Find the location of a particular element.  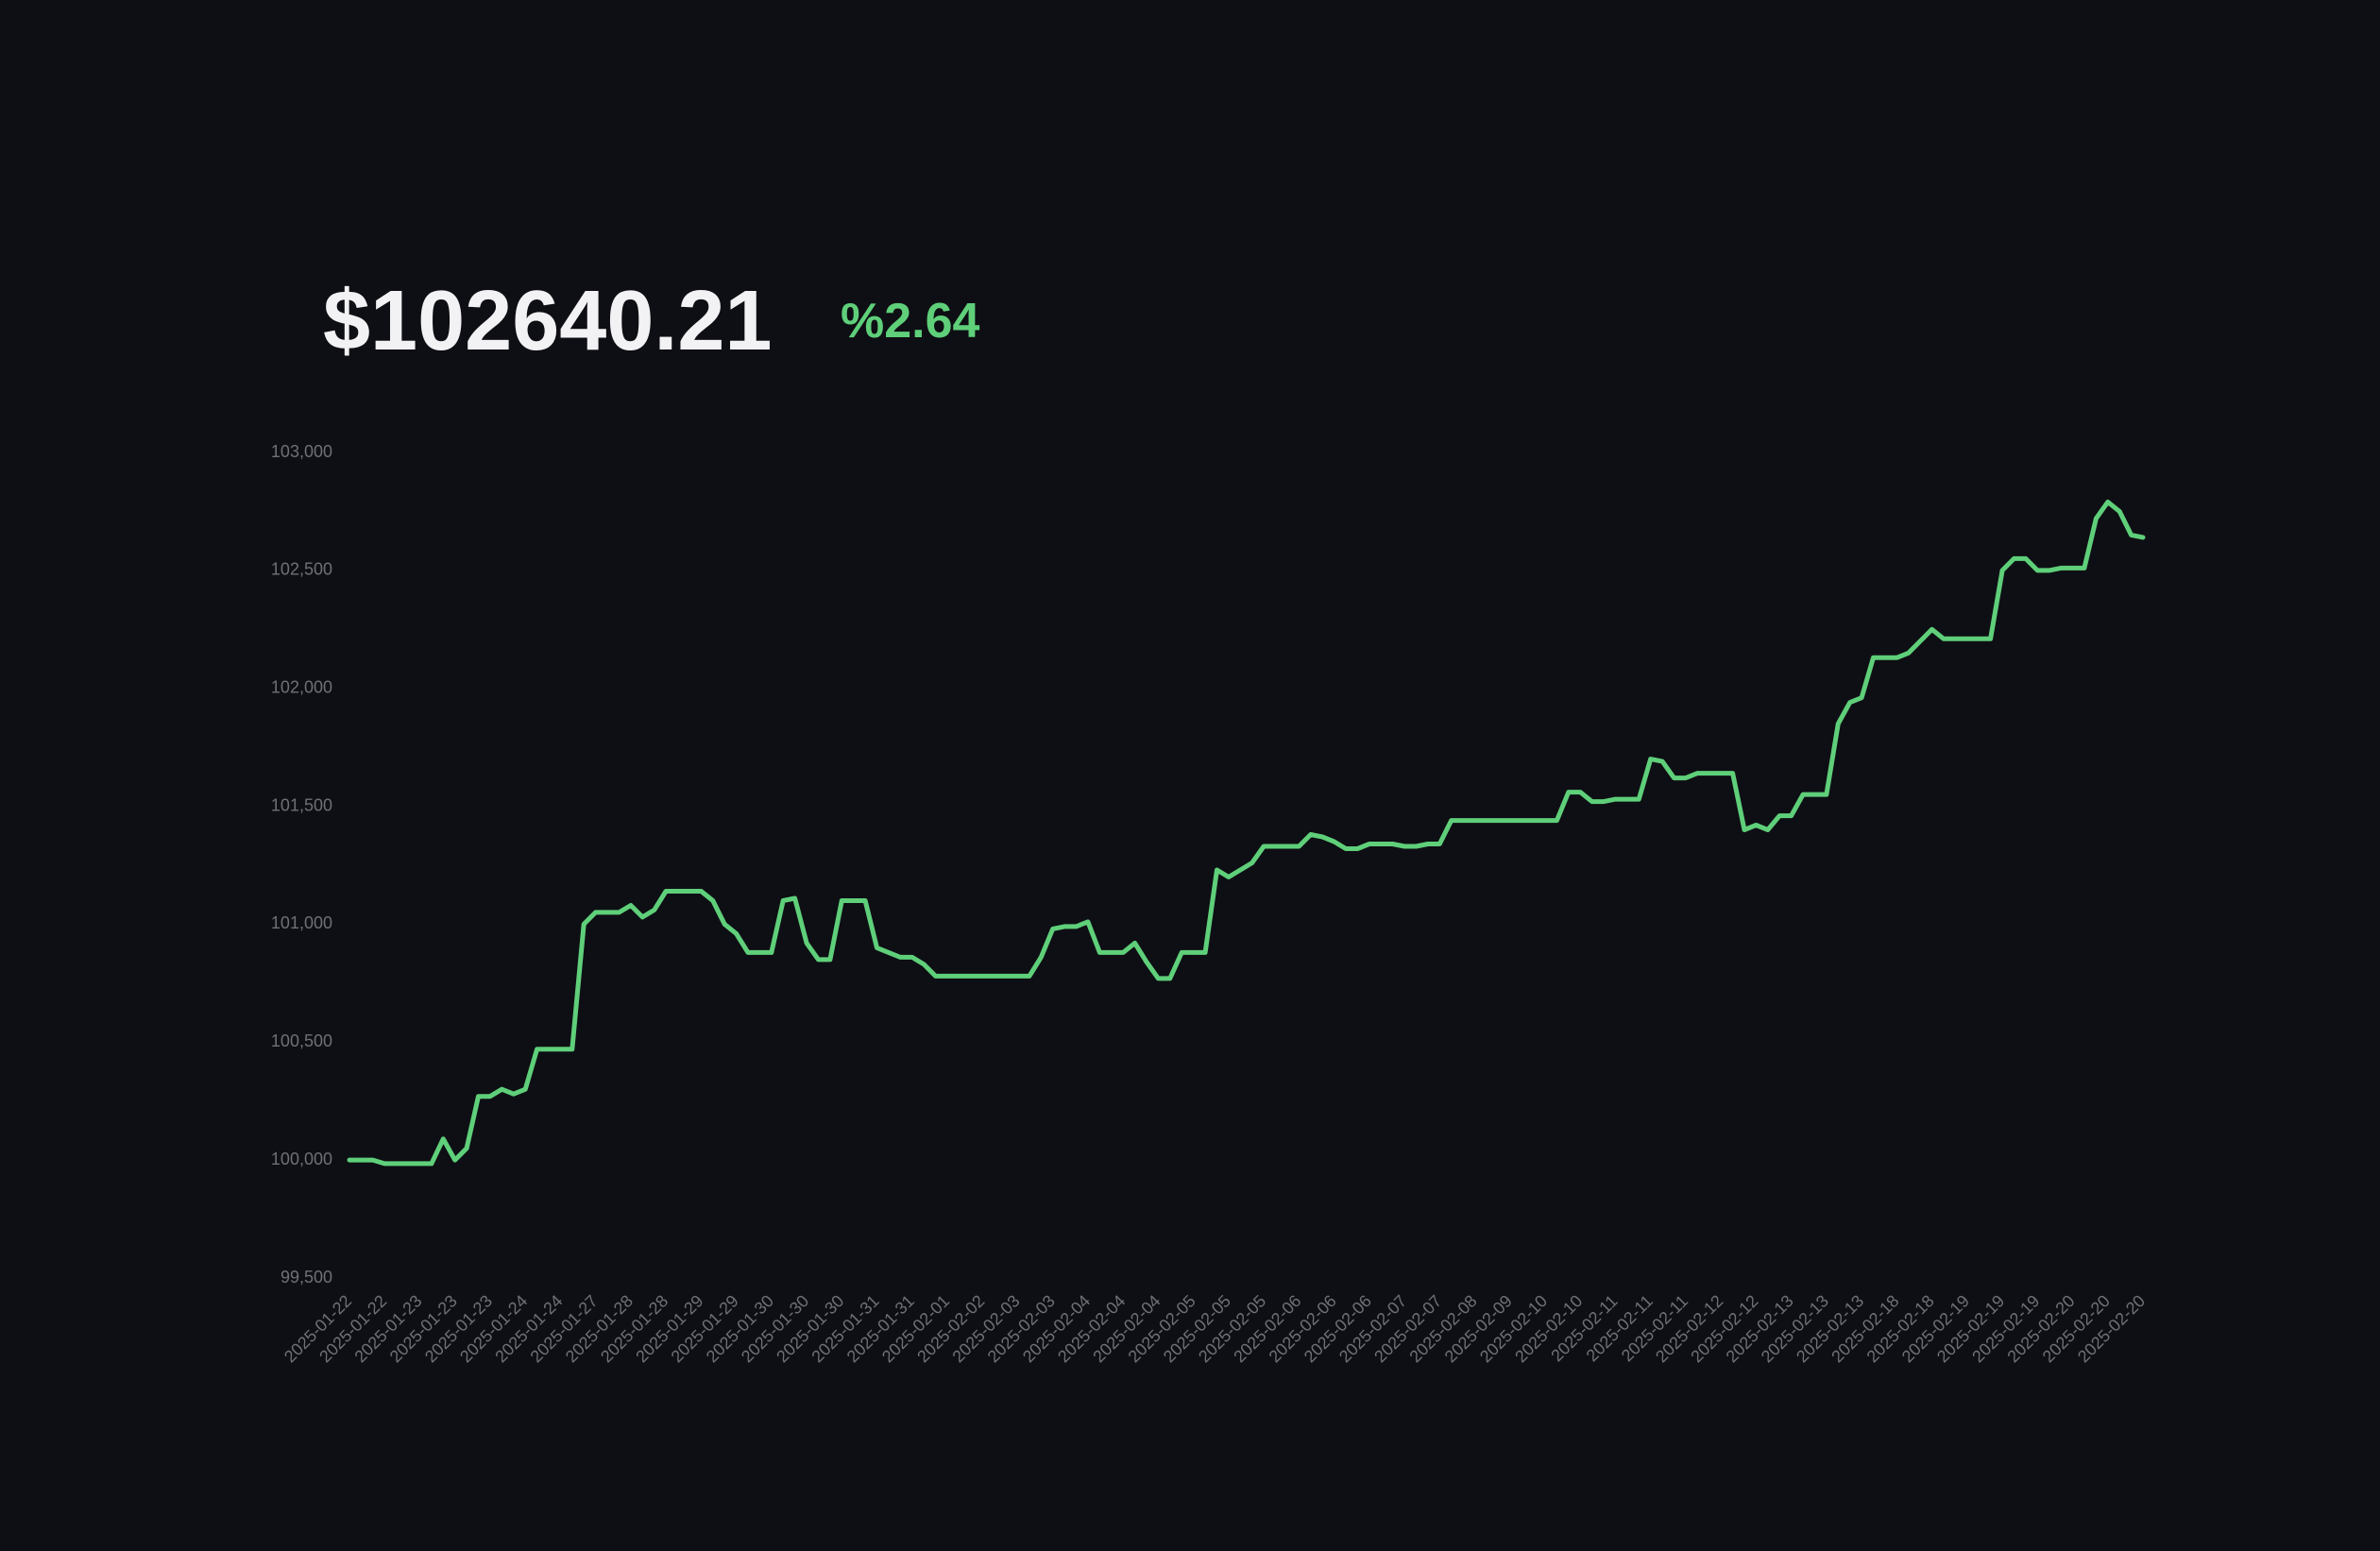

y-tick-label: 99,500 is located at coordinates (306, 1277).